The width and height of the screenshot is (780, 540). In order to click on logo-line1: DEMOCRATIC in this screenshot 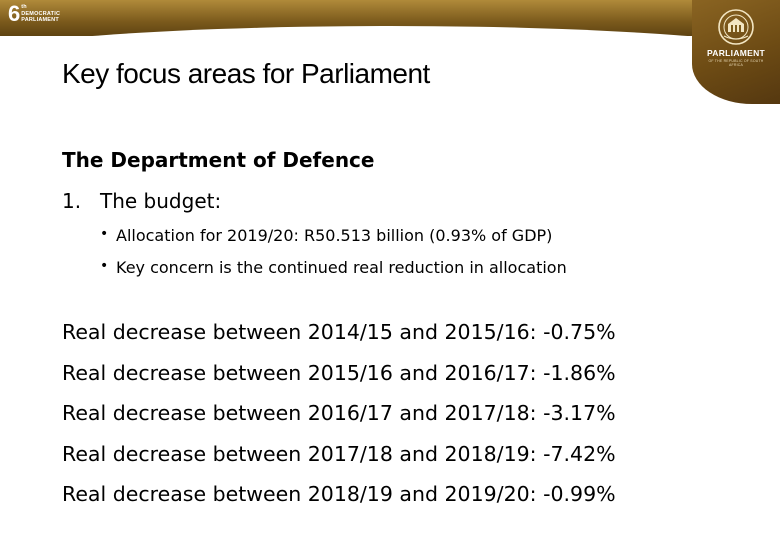, I will do `click(41, 13)`.